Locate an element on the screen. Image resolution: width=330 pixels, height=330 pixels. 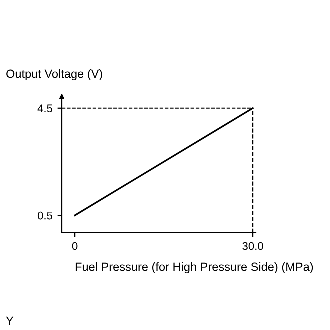
y-tick-label: 0.5 is located at coordinates (45, 216).